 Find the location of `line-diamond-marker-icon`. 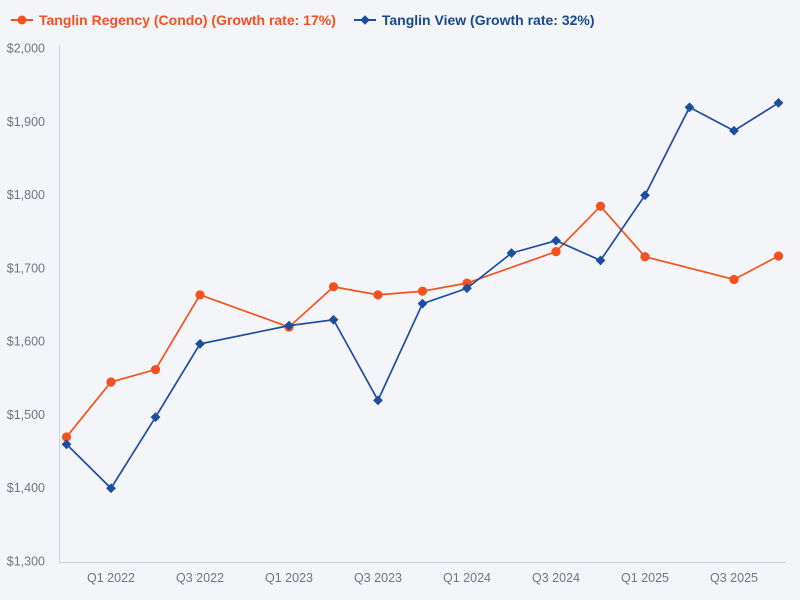

line-diamond-marker-icon is located at coordinates (365, 20).